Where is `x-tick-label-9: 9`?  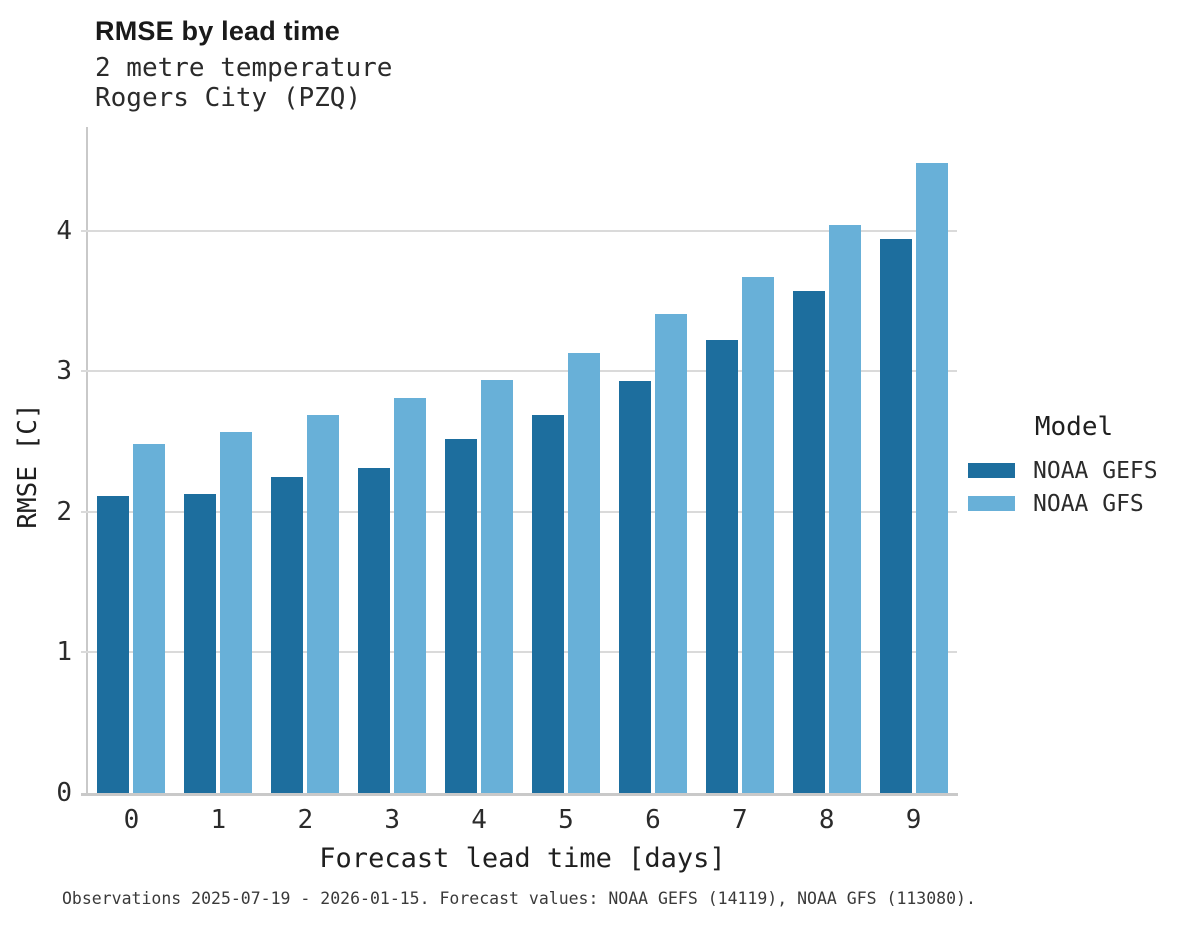
x-tick-label-9: 9 is located at coordinates (913, 820).